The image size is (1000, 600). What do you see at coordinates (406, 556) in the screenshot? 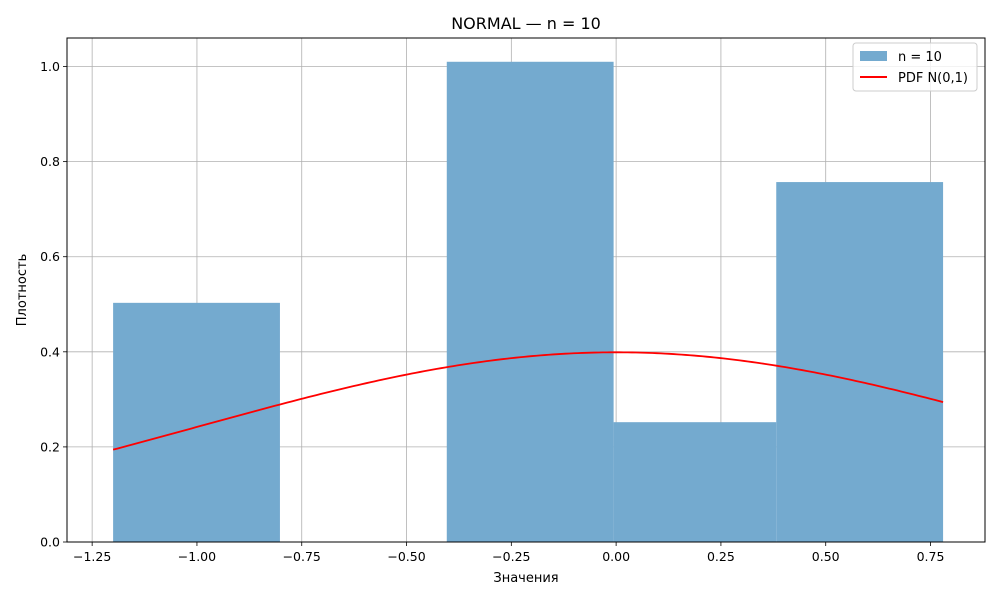
I see `x-tick-label: −0.50` at bounding box center [406, 556].